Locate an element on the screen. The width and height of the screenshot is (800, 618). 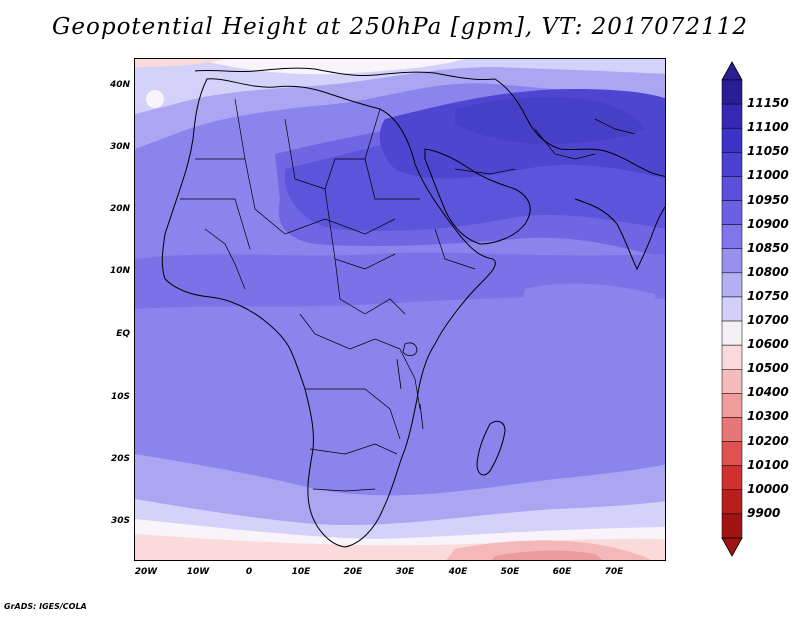
lat-label-20s: 20S is located at coordinates (120, 459).